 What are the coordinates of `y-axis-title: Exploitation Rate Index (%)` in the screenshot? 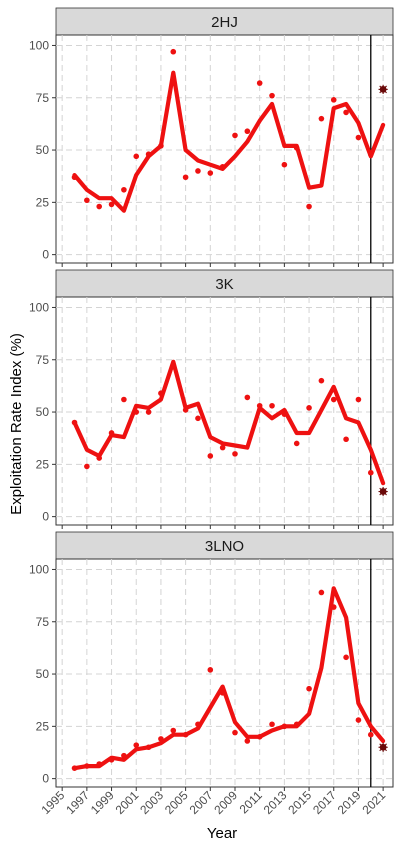 It's located at (16, 424).